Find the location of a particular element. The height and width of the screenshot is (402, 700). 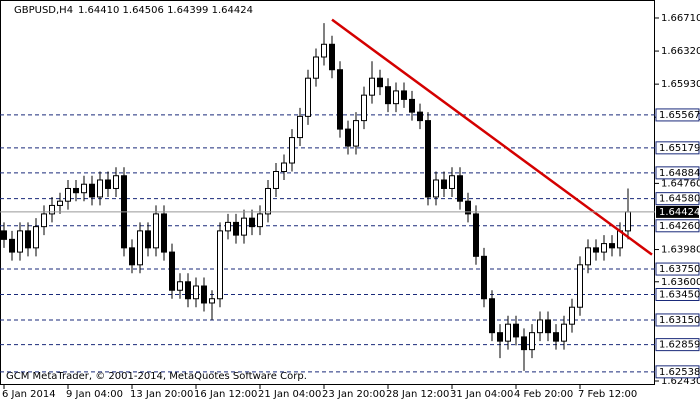

level-label: 1.64884 is located at coordinates (679, 173).